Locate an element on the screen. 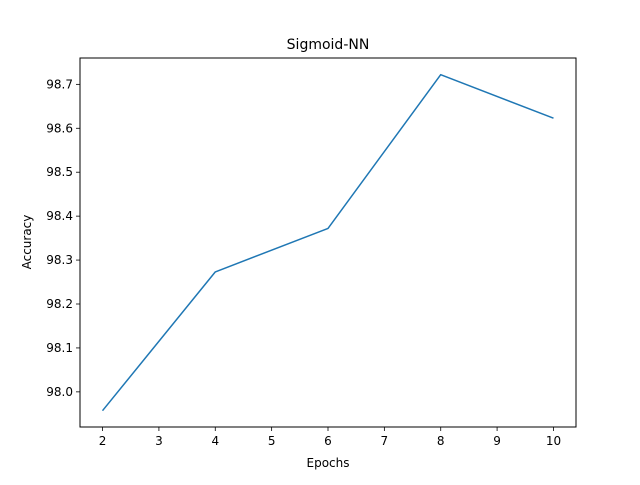 This screenshot has width=640, height=485. x-tick-label: 9 is located at coordinates (497, 441).